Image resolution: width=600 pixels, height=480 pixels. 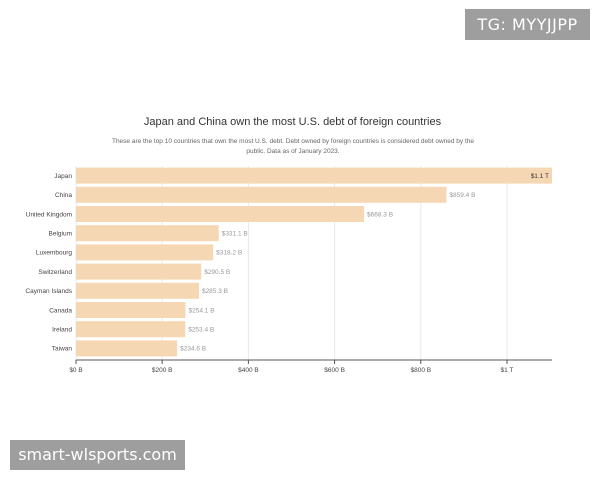 What do you see at coordinates (220, 214) in the screenshot?
I see `bar-united-kingdom` at bounding box center [220, 214].